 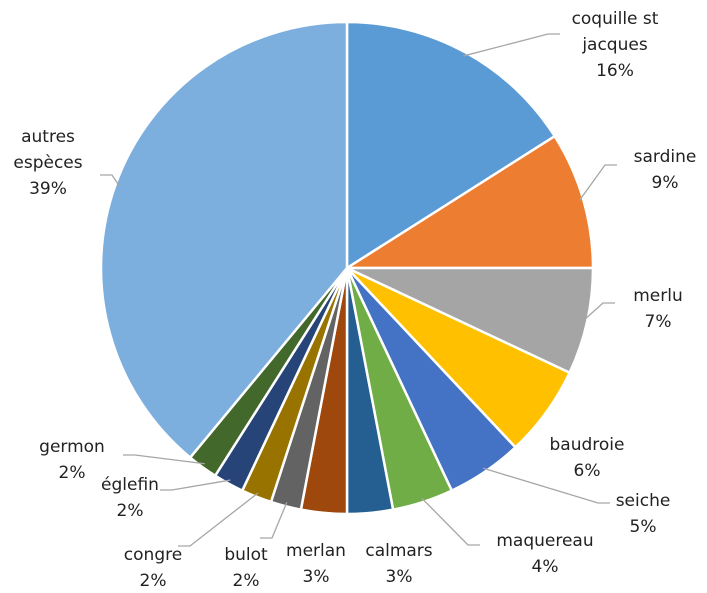 What do you see at coordinates (399, 551) in the screenshot?
I see `category-label: calmars` at bounding box center [399, 551].